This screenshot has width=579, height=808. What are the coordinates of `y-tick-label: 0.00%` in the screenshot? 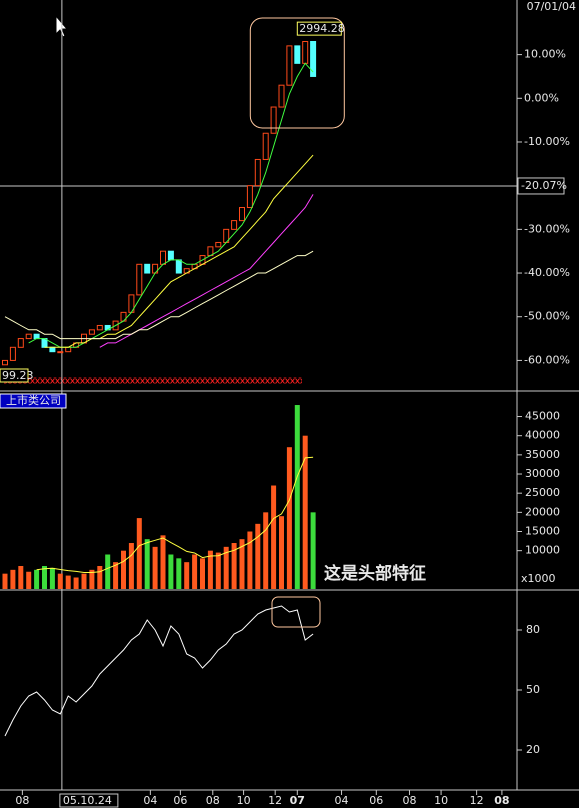 It's located at (541, 97).